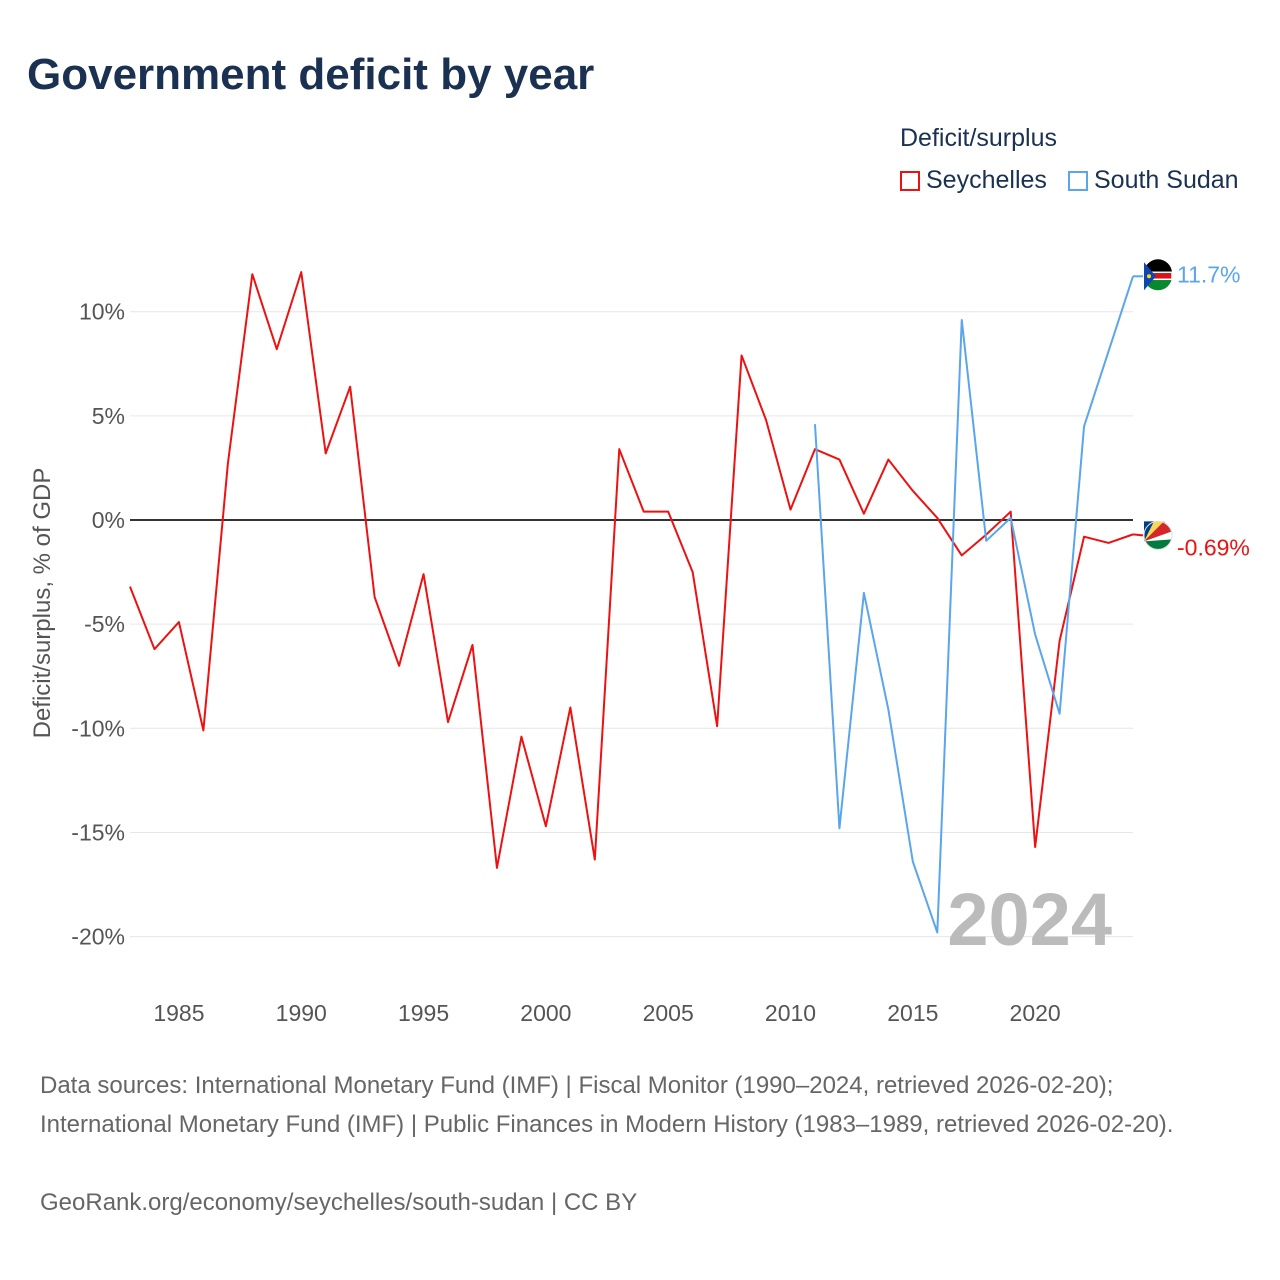 This screenshot has width=1280, height=1280. Describe the element at coordinates (1078, 180) in the screenshot. I see `legend-swatch-south-sudan` at that location.